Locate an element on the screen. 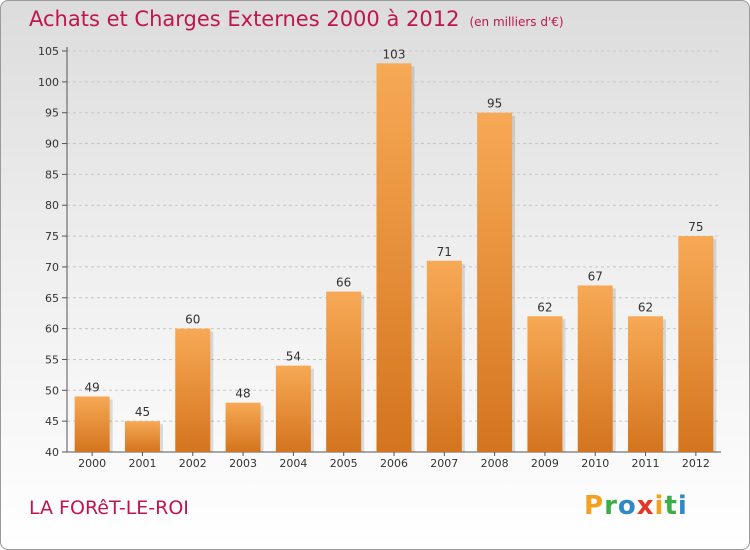  title-text: Achats et Charges Externes 2000 à 2012 is located at coordinates (244, 19).